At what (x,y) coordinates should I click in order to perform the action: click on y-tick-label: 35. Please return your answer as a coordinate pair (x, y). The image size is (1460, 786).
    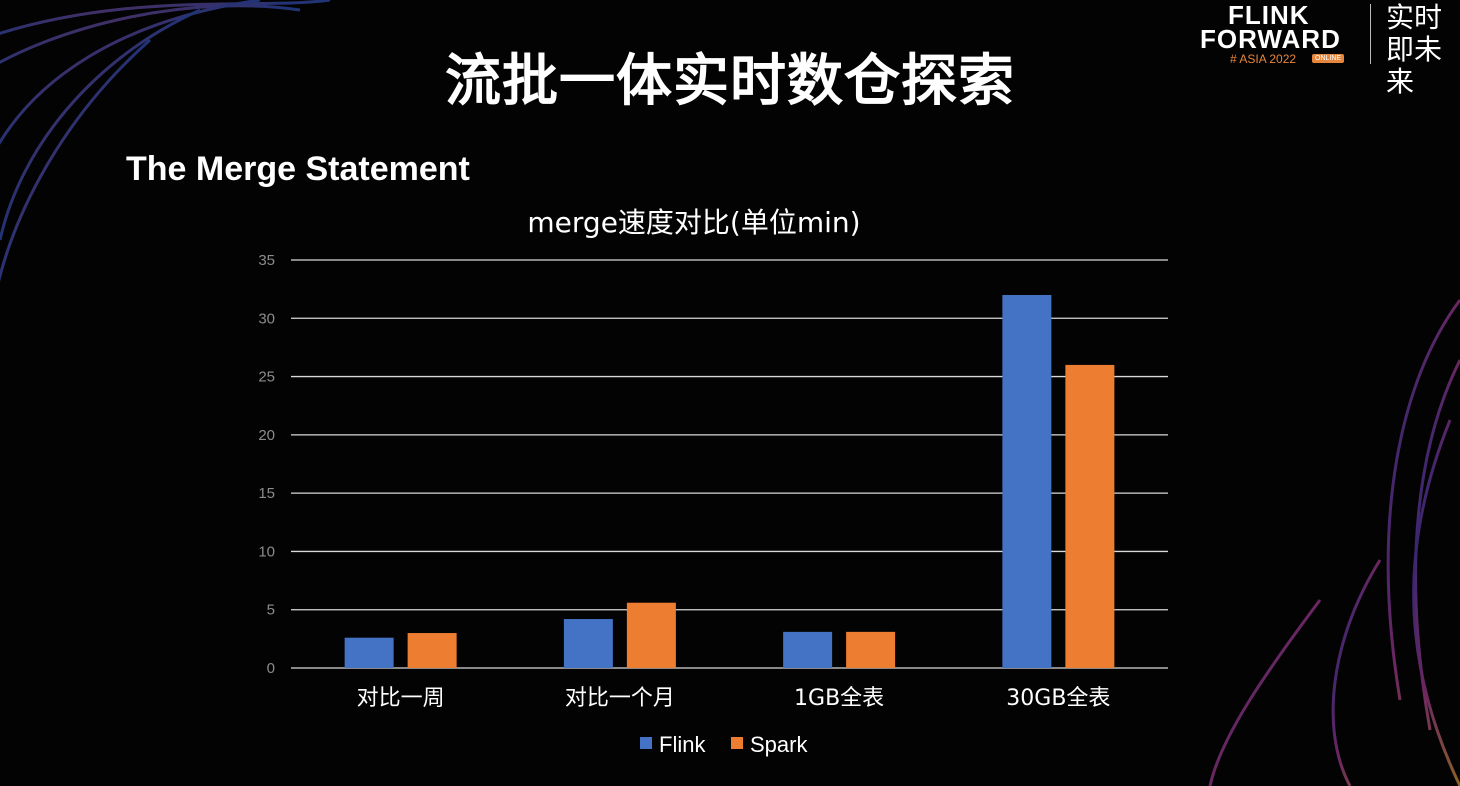
    Looking at the image, I should click on (266, 260).